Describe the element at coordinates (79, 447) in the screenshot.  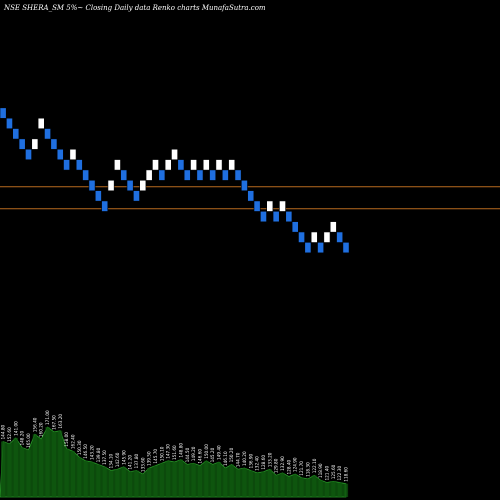
I see `volume-label-12: 150.30` at that location.